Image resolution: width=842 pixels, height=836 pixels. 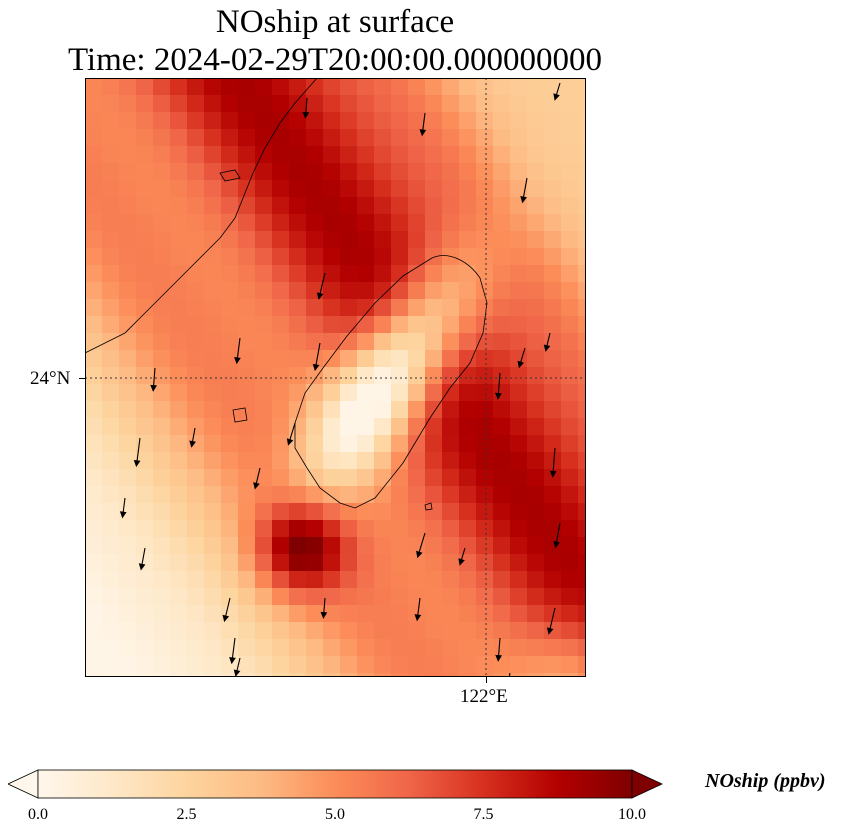 I want to click on lon-tick-label: 122°E, so click(x=484, y=696).